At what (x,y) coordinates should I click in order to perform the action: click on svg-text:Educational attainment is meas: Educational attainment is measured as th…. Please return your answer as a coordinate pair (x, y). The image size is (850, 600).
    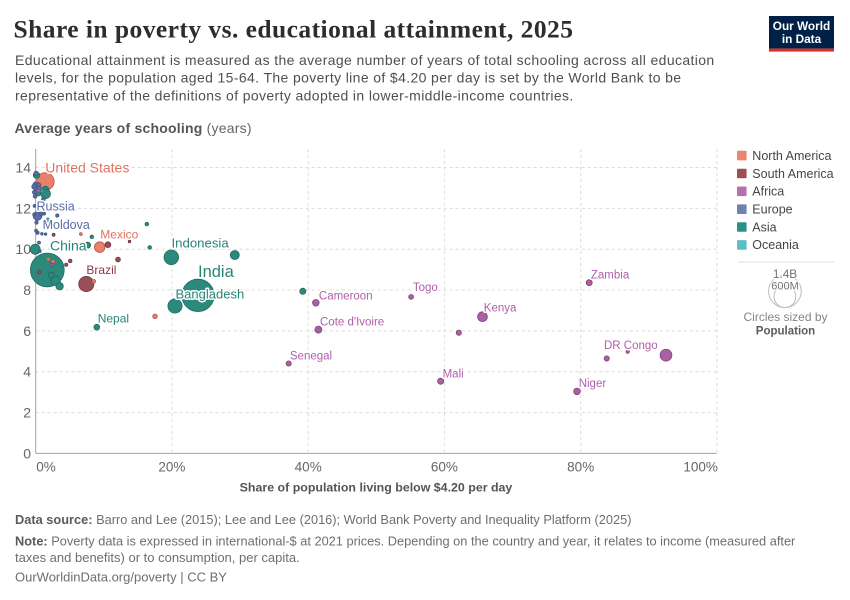
    Looking at the image, I should click on (365, 60).